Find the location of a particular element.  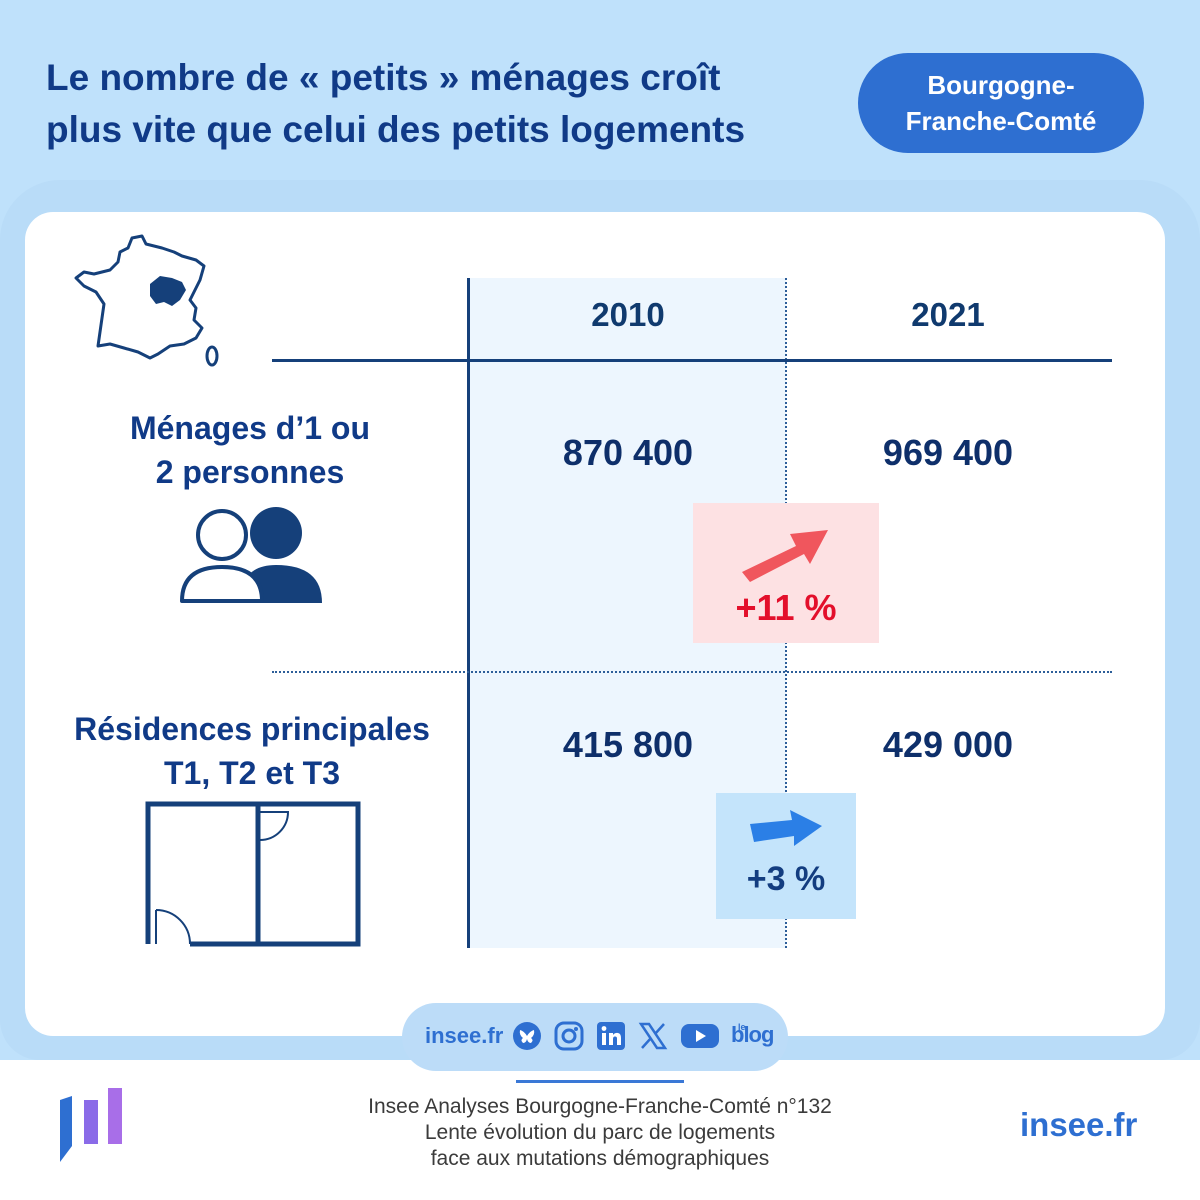

row-label-menages-line-1: Ménages d’1 ou is located at coordinates (250, 428).